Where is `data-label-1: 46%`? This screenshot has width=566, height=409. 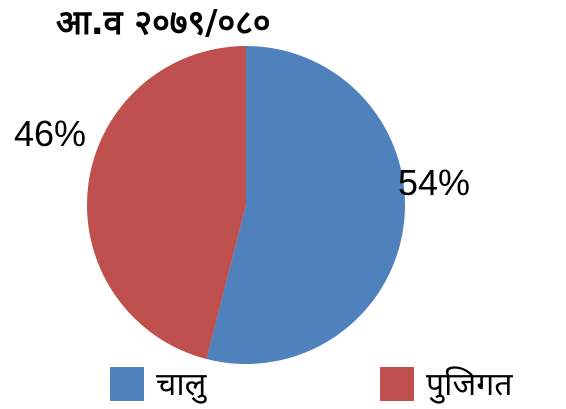
data-label-1: 46% is located at coordinates (50, 133).